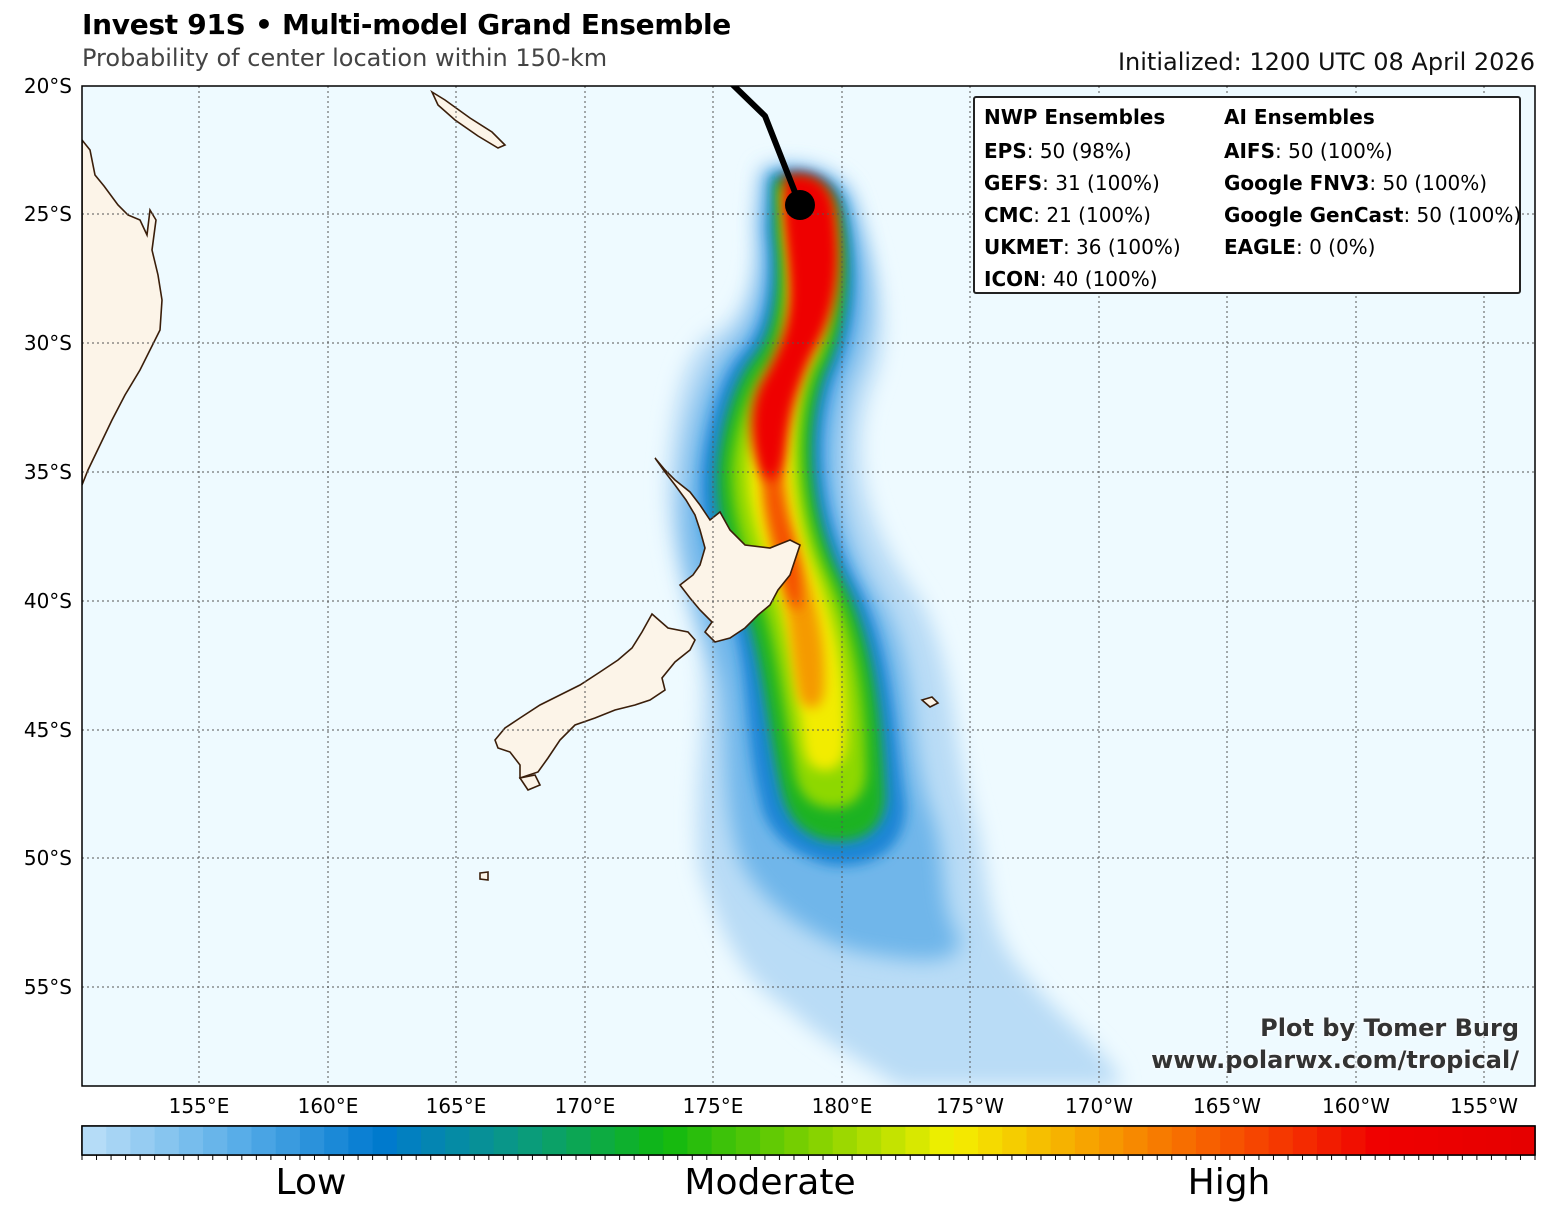 This screenshot has width=1549, height=1219. What do you see at coordinates (727, 550) in the screenshot?
I see `north-island-nz` at bounding box center [727, 550].